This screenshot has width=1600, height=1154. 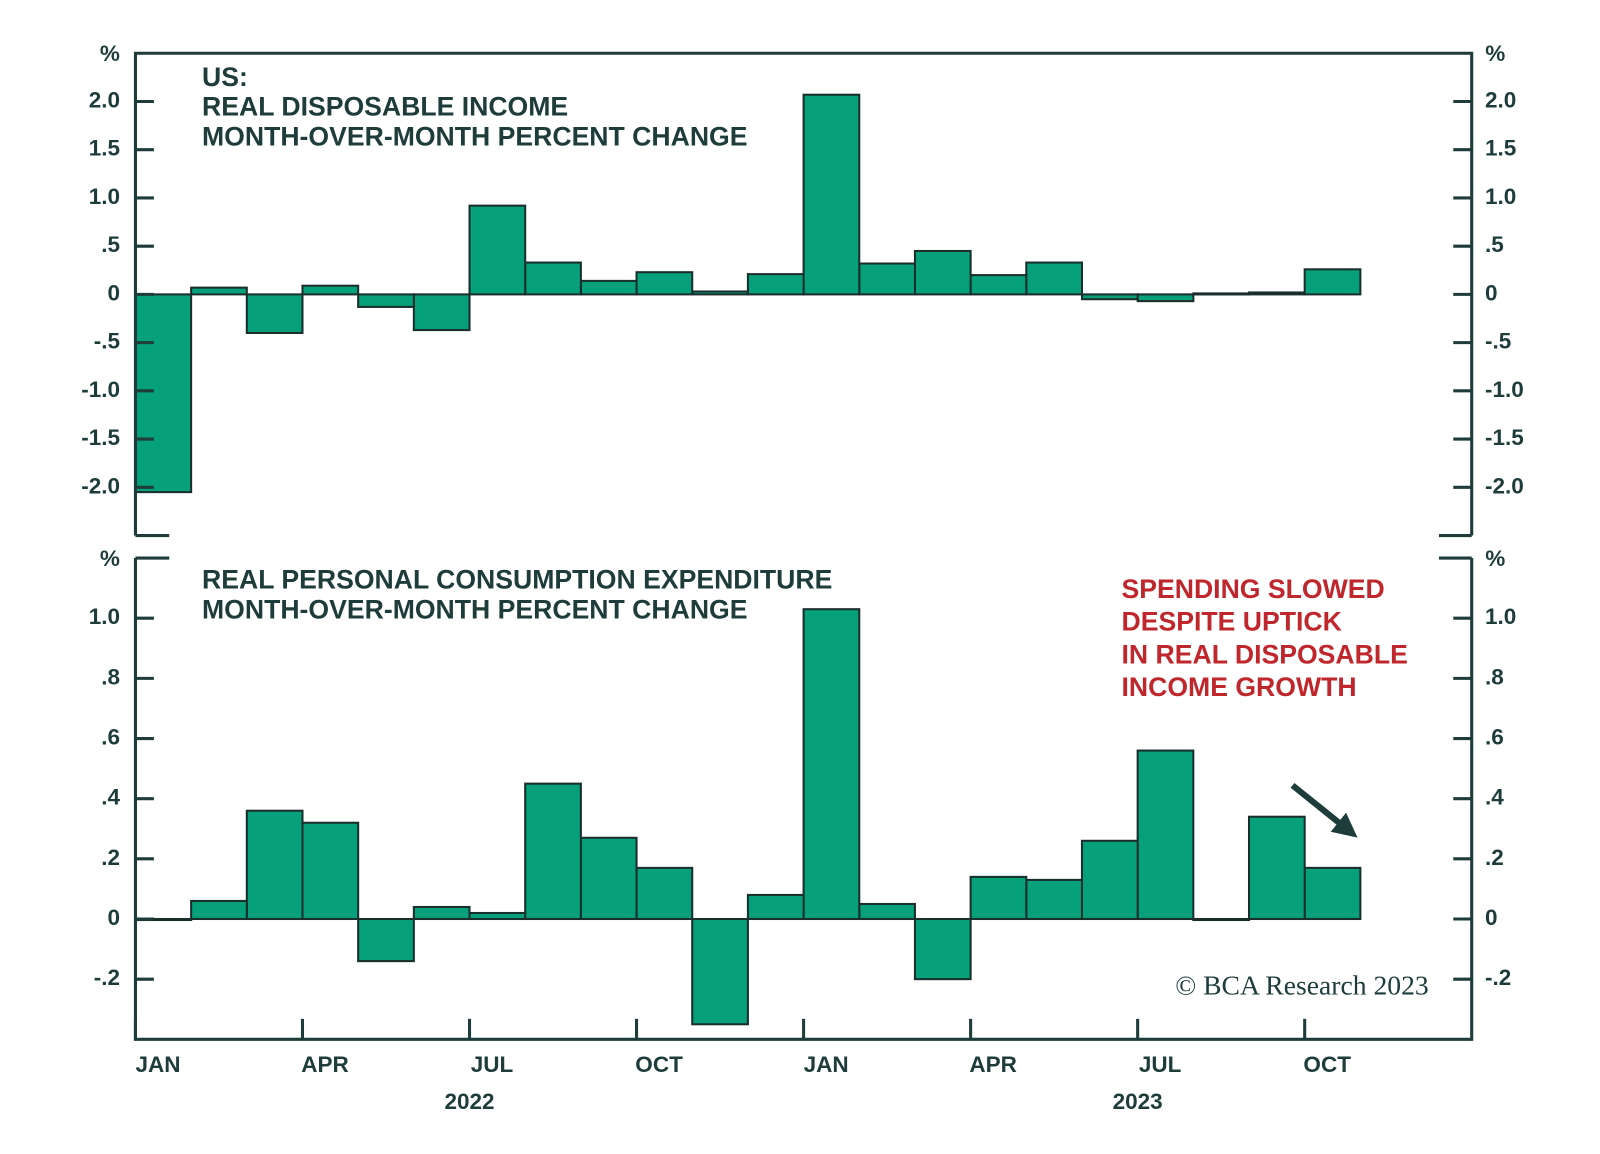 I want to click on y2-tick-label: -1.5, so click(x=1504, y=437).